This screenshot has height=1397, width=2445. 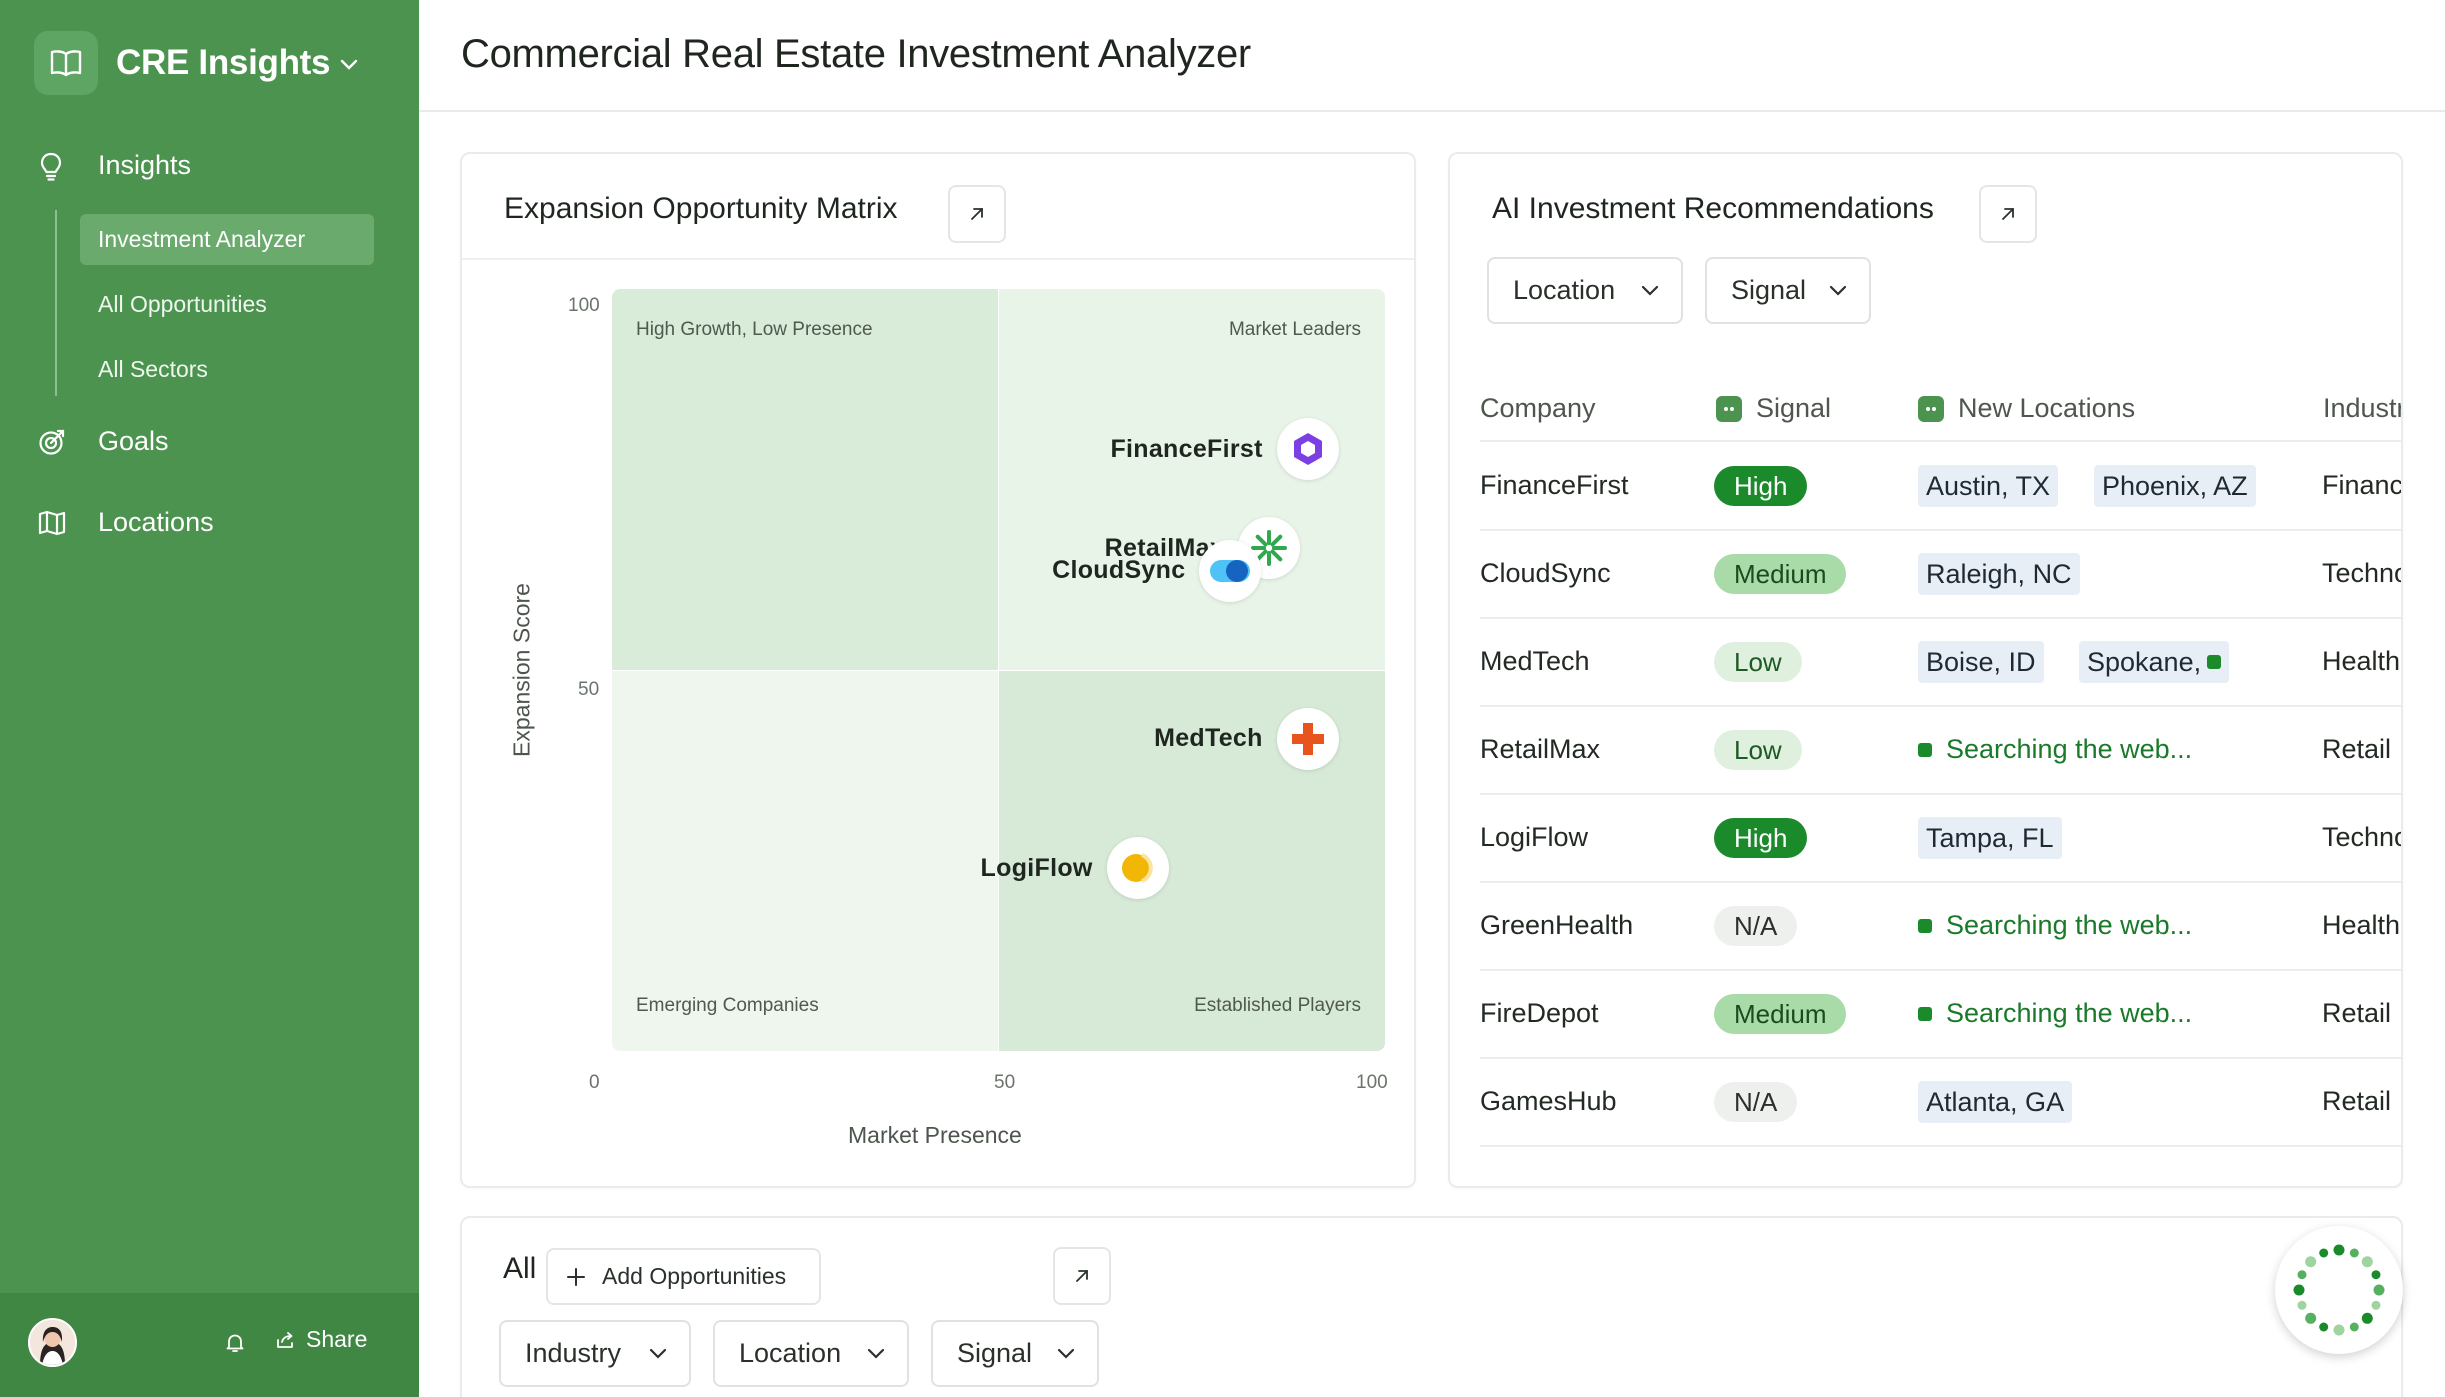 What do you see at coordinates (1015, 1353) in the screenshot?
I see `bottom-signal-filter: Signal` at bounding box center [1015, 1353].